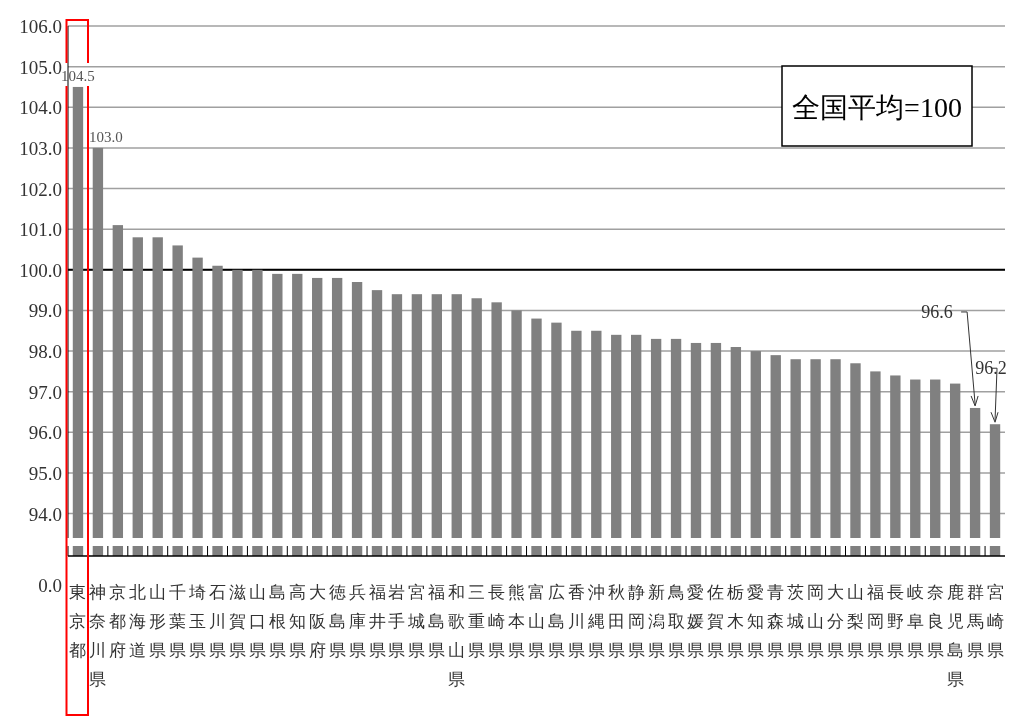 The height and width of the screenshot is (724, 1009). I want to click on x-tick-label: 大阪府, so click(317, 621).